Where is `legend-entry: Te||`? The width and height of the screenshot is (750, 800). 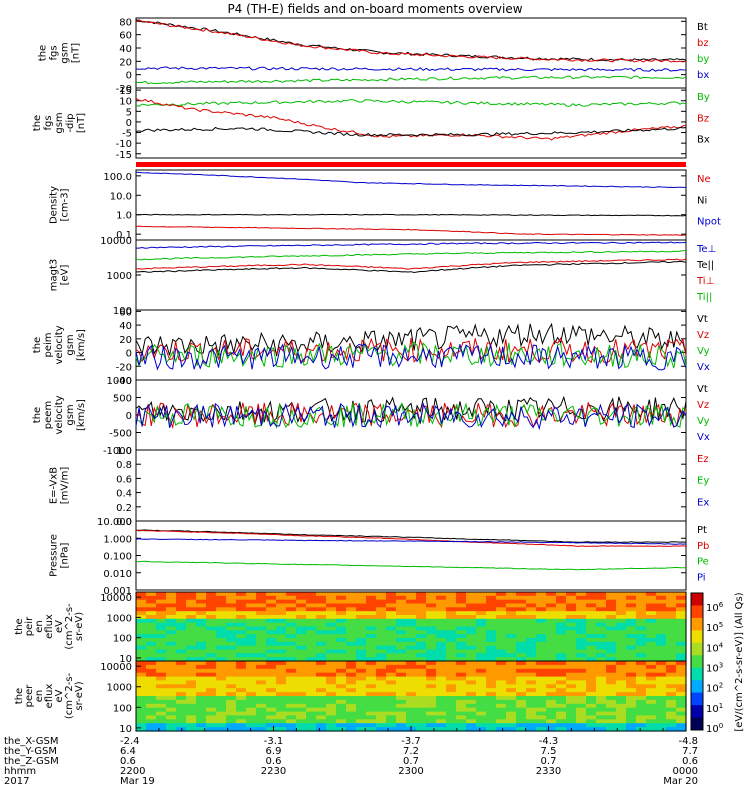 legend-entry: Te|| is located at coordinates (705, 265).